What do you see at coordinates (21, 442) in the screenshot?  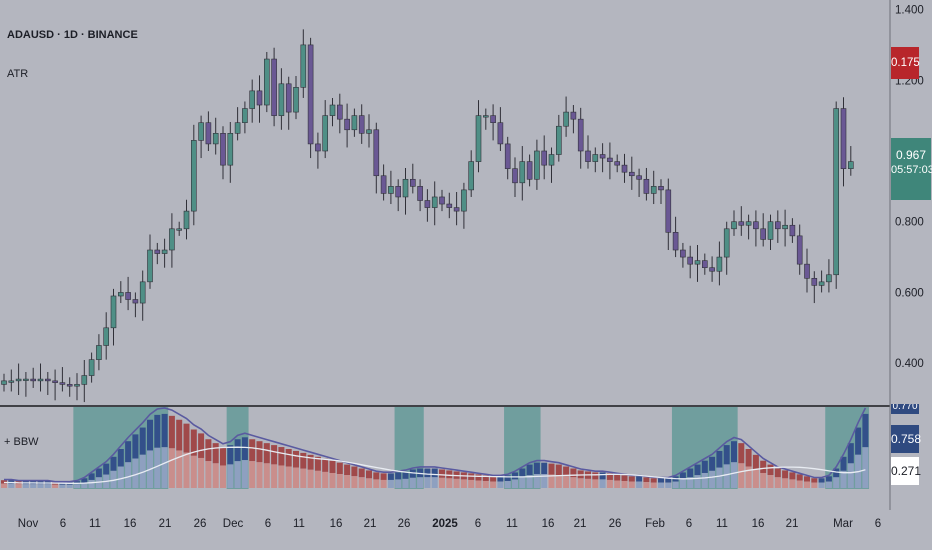 I see `bbw-legend: + BBW` at bounding box center [21, 442].